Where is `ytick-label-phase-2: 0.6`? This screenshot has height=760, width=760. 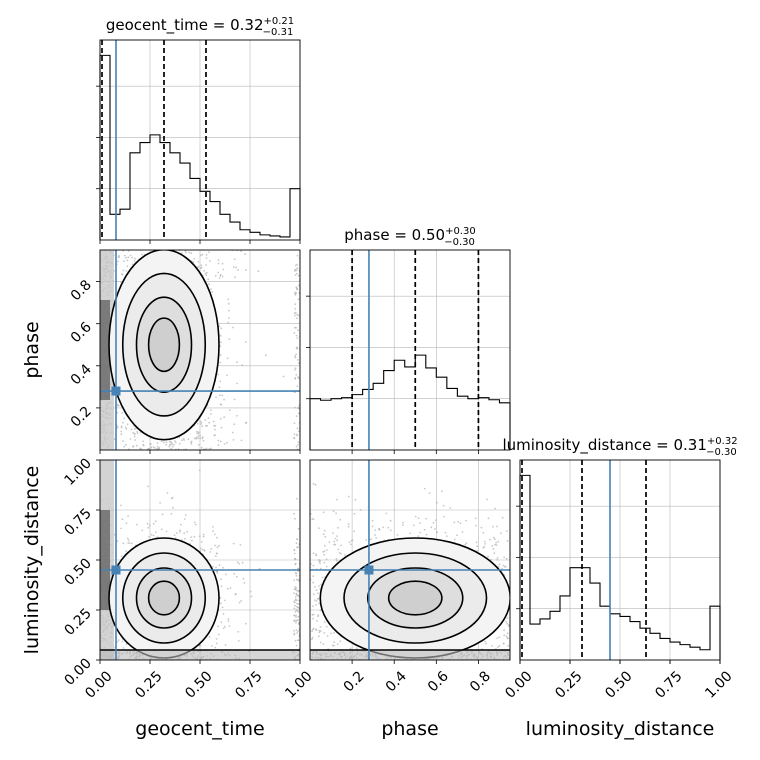 ytick-label-phase-2: 0.6 is located at coordinates (81, 332).